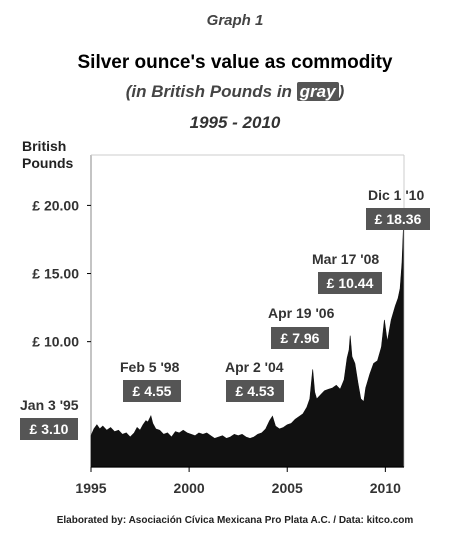 This screenshot has width=470, height=546. What do you see at coordinates (49, 405) in the screenshot?
I see `annotation-date-label: Jan 3 '95` at bounding box center [49, 405].